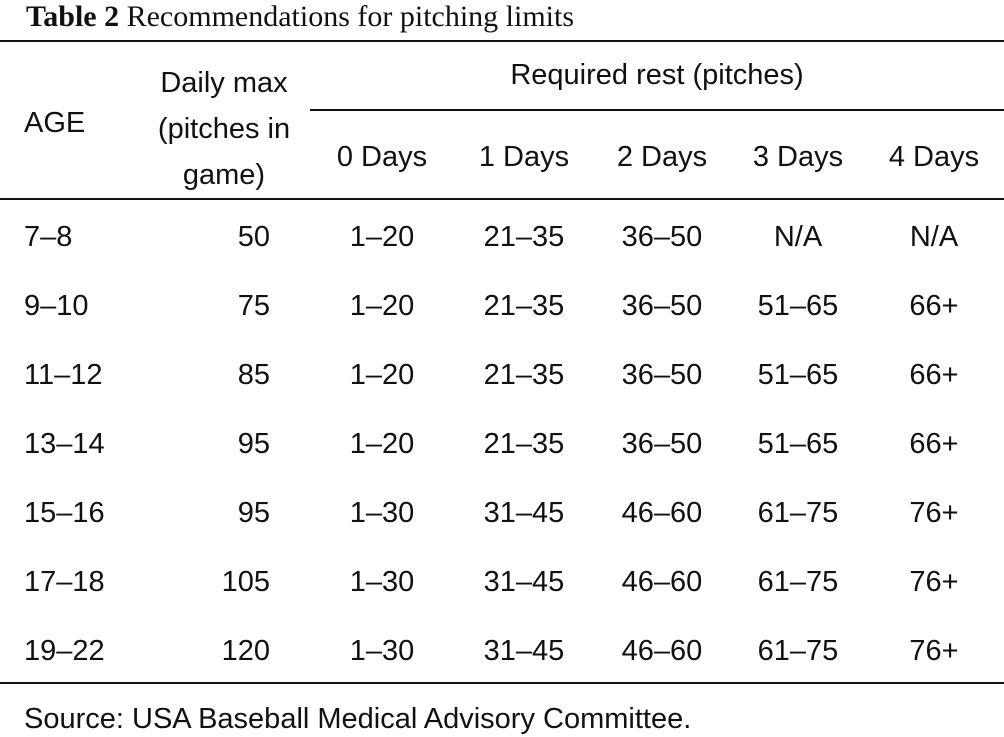 The width and height of the screenshot is (1004, 737). What do you see at coordinates (798, 237) in the screenshot?
I see `cell-rest-day-3: N/A` at bounding box center [798, 237].